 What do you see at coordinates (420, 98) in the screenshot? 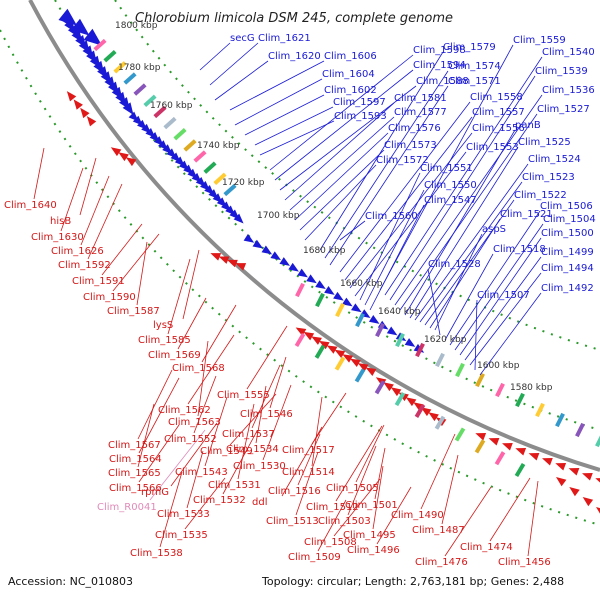
I see `forward-gene-label: Clim_1581` at bounding box center [420, 98].